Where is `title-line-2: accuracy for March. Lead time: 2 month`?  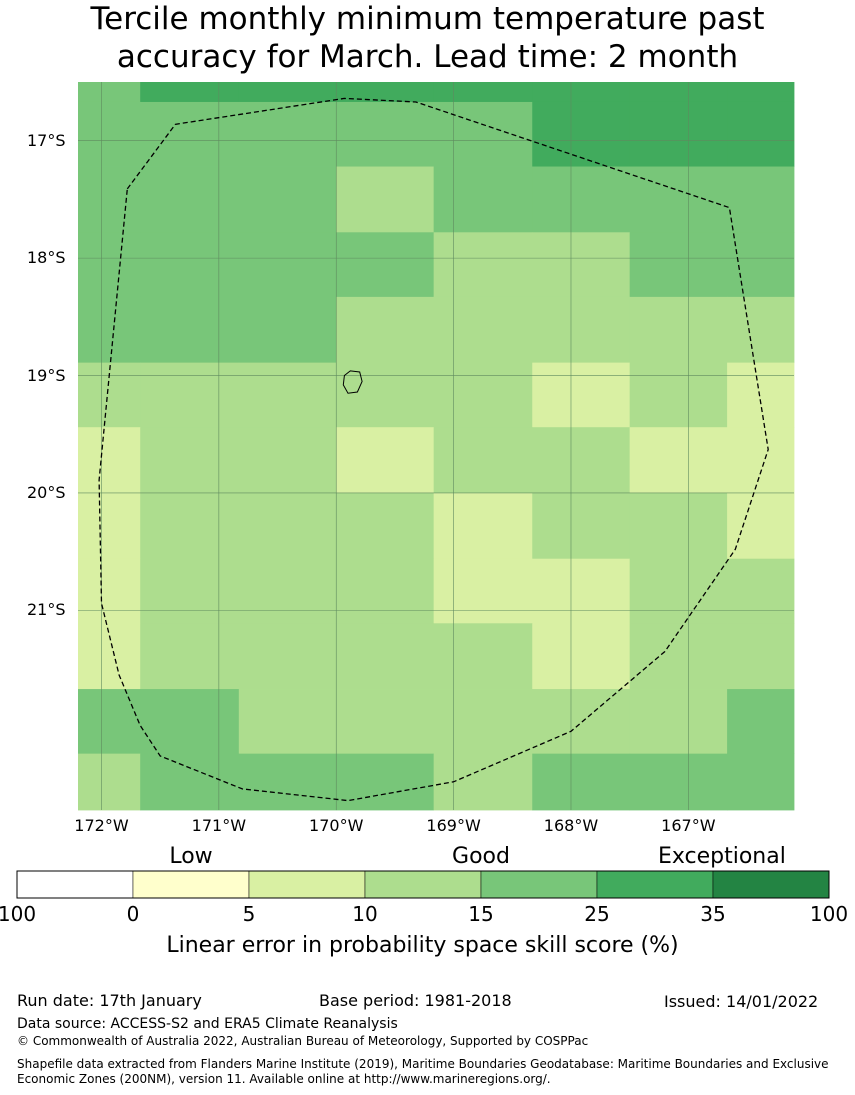 title-line-2: accuracy for March. Lead time: 2 month is located at coordinates (427, 57).